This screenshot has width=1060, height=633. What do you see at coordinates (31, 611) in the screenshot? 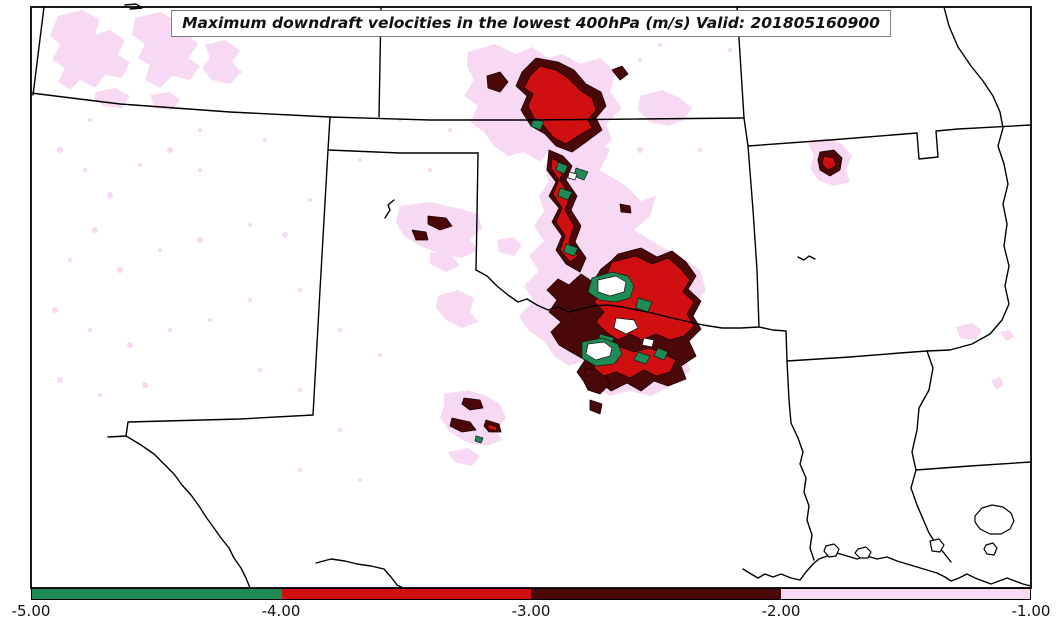
I see `colorbar-tick-label: -5.00` at bounding box center [31, 611].